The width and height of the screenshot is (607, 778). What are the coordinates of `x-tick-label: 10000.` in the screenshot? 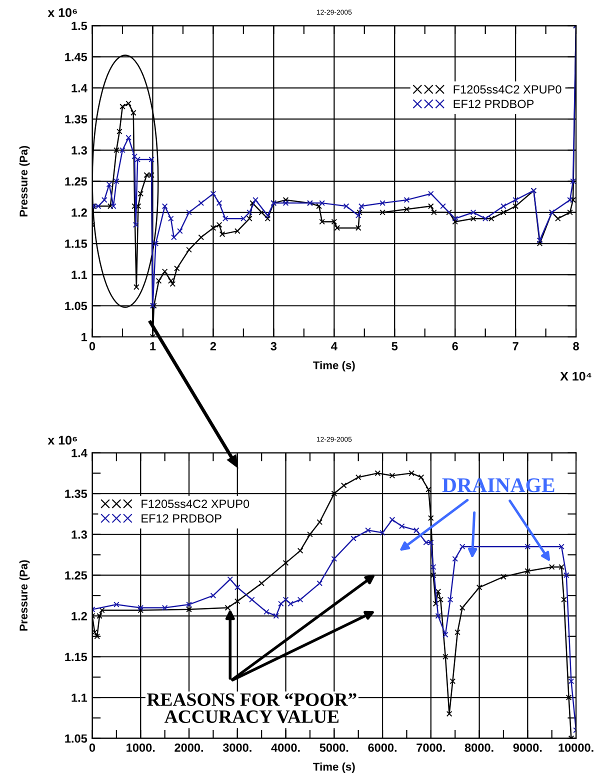 It's located at (576, 747).